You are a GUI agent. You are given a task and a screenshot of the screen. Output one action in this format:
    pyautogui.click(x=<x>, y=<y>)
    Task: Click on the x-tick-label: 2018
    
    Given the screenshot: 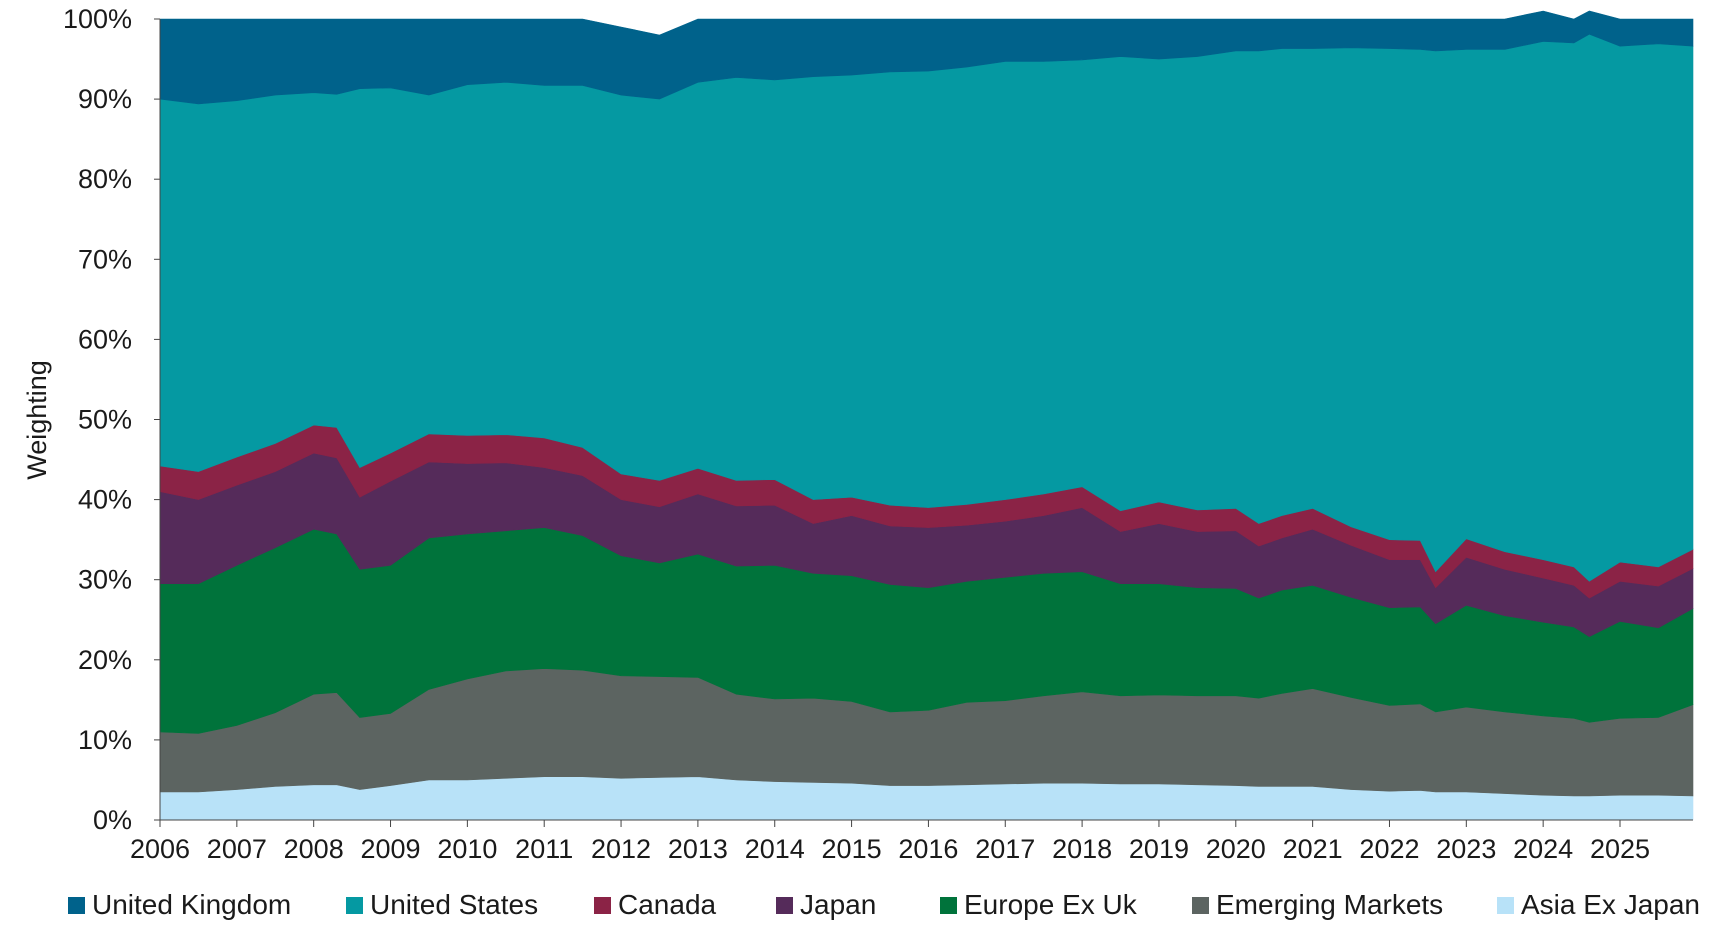 What is the action you would take?
    pyautogui.click(x=1082, y=849)
    